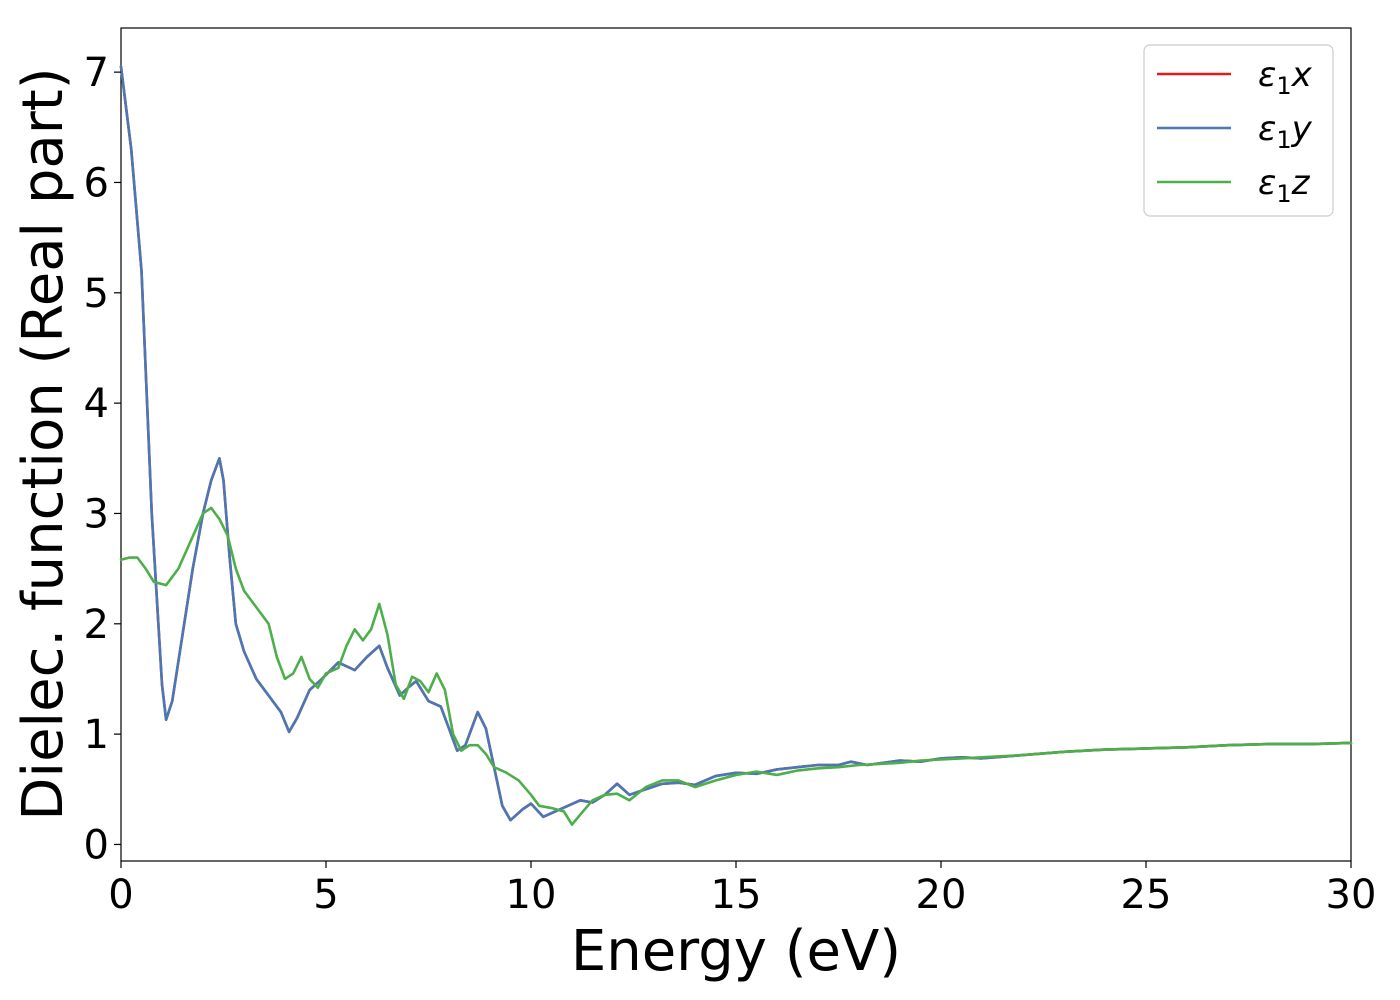 Image resolution: width=1400 pixels, height=1000 pixels. What do you see at coordinates (1285, 77) in the screenshot?
I see `legend-label-x: ε1x` at bounding box center [1285, 77].